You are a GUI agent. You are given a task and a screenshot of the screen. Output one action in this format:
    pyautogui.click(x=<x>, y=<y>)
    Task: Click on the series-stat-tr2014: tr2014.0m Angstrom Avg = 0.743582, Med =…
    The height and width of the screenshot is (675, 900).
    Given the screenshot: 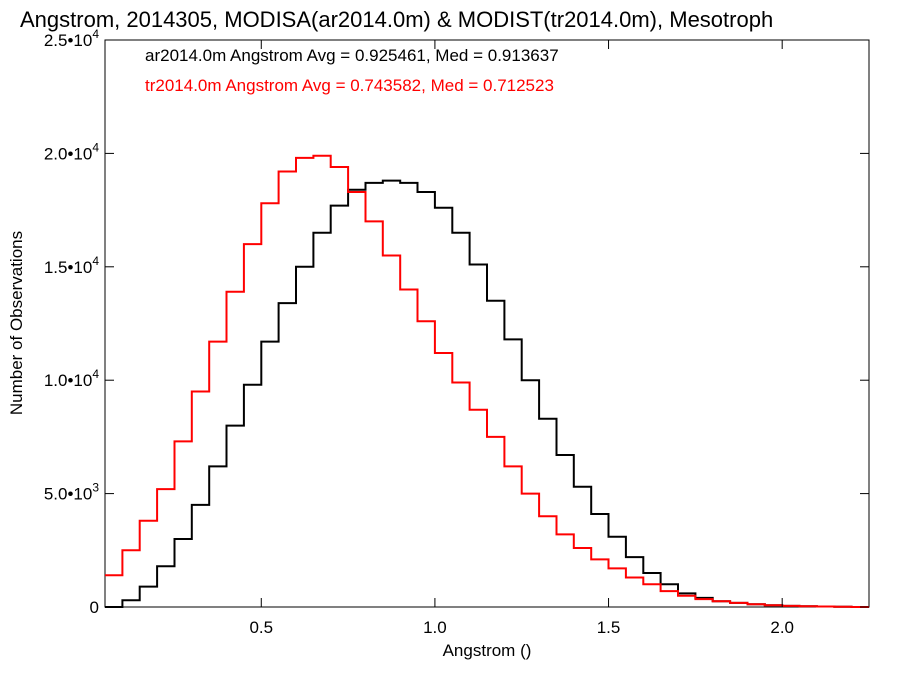 What is the action you would take?
    pyautogui.click(x=349, y=85)
    